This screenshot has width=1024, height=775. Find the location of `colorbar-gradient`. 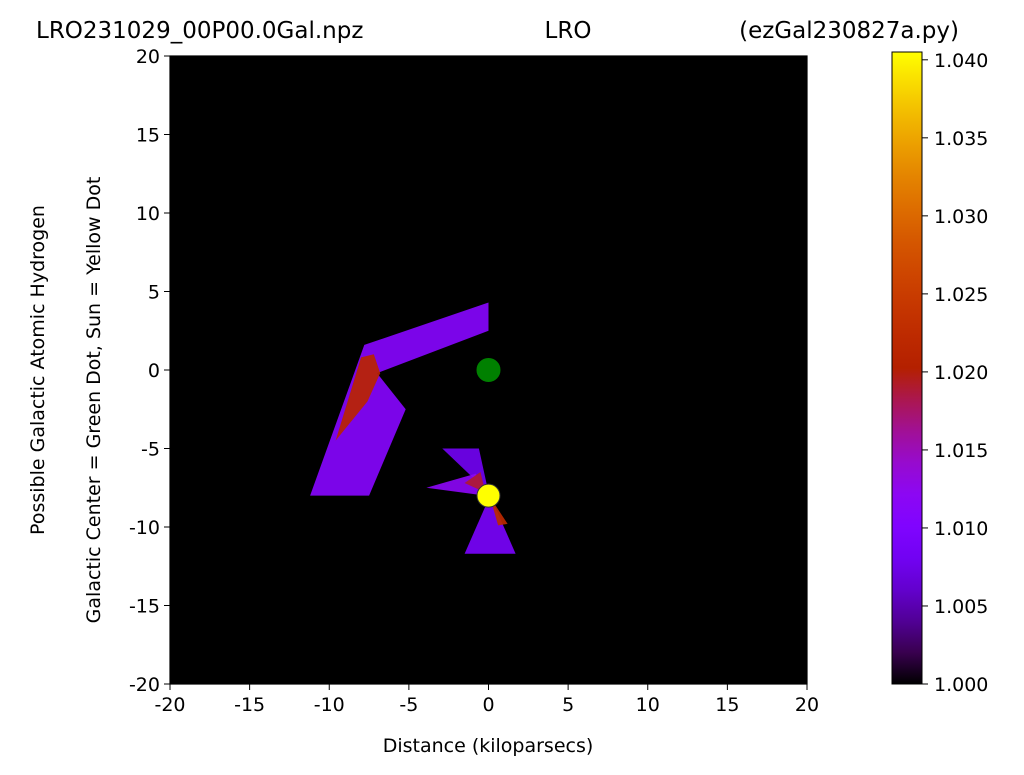

colorbar-gradient is located at coordinates (907, 368).